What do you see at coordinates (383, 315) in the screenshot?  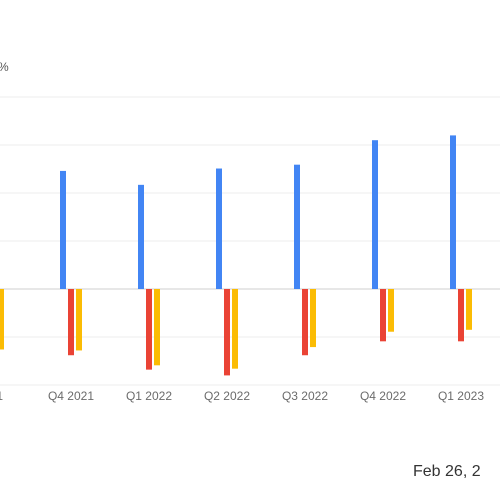 I see `bar-2-q4-2022` at bounding box center [383, 315].